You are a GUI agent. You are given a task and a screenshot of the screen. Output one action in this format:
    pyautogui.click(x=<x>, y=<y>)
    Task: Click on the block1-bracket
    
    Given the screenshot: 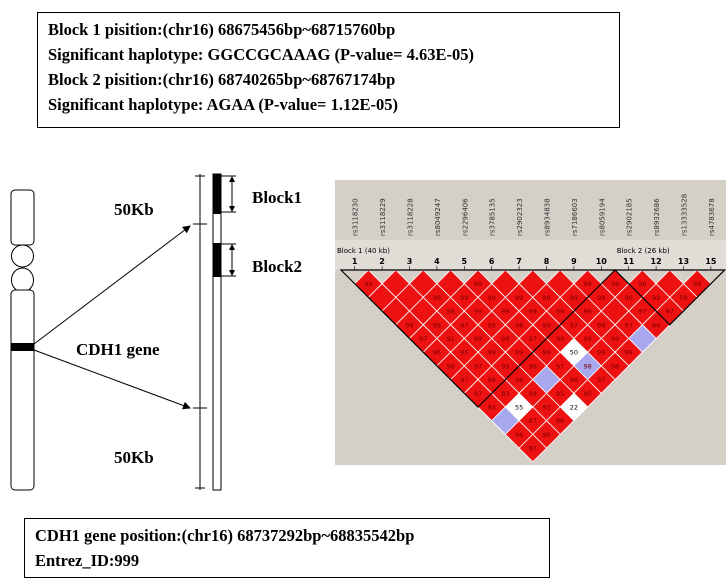 What is the action you would take?
    pyautogui.click(x=228, y=194)
    